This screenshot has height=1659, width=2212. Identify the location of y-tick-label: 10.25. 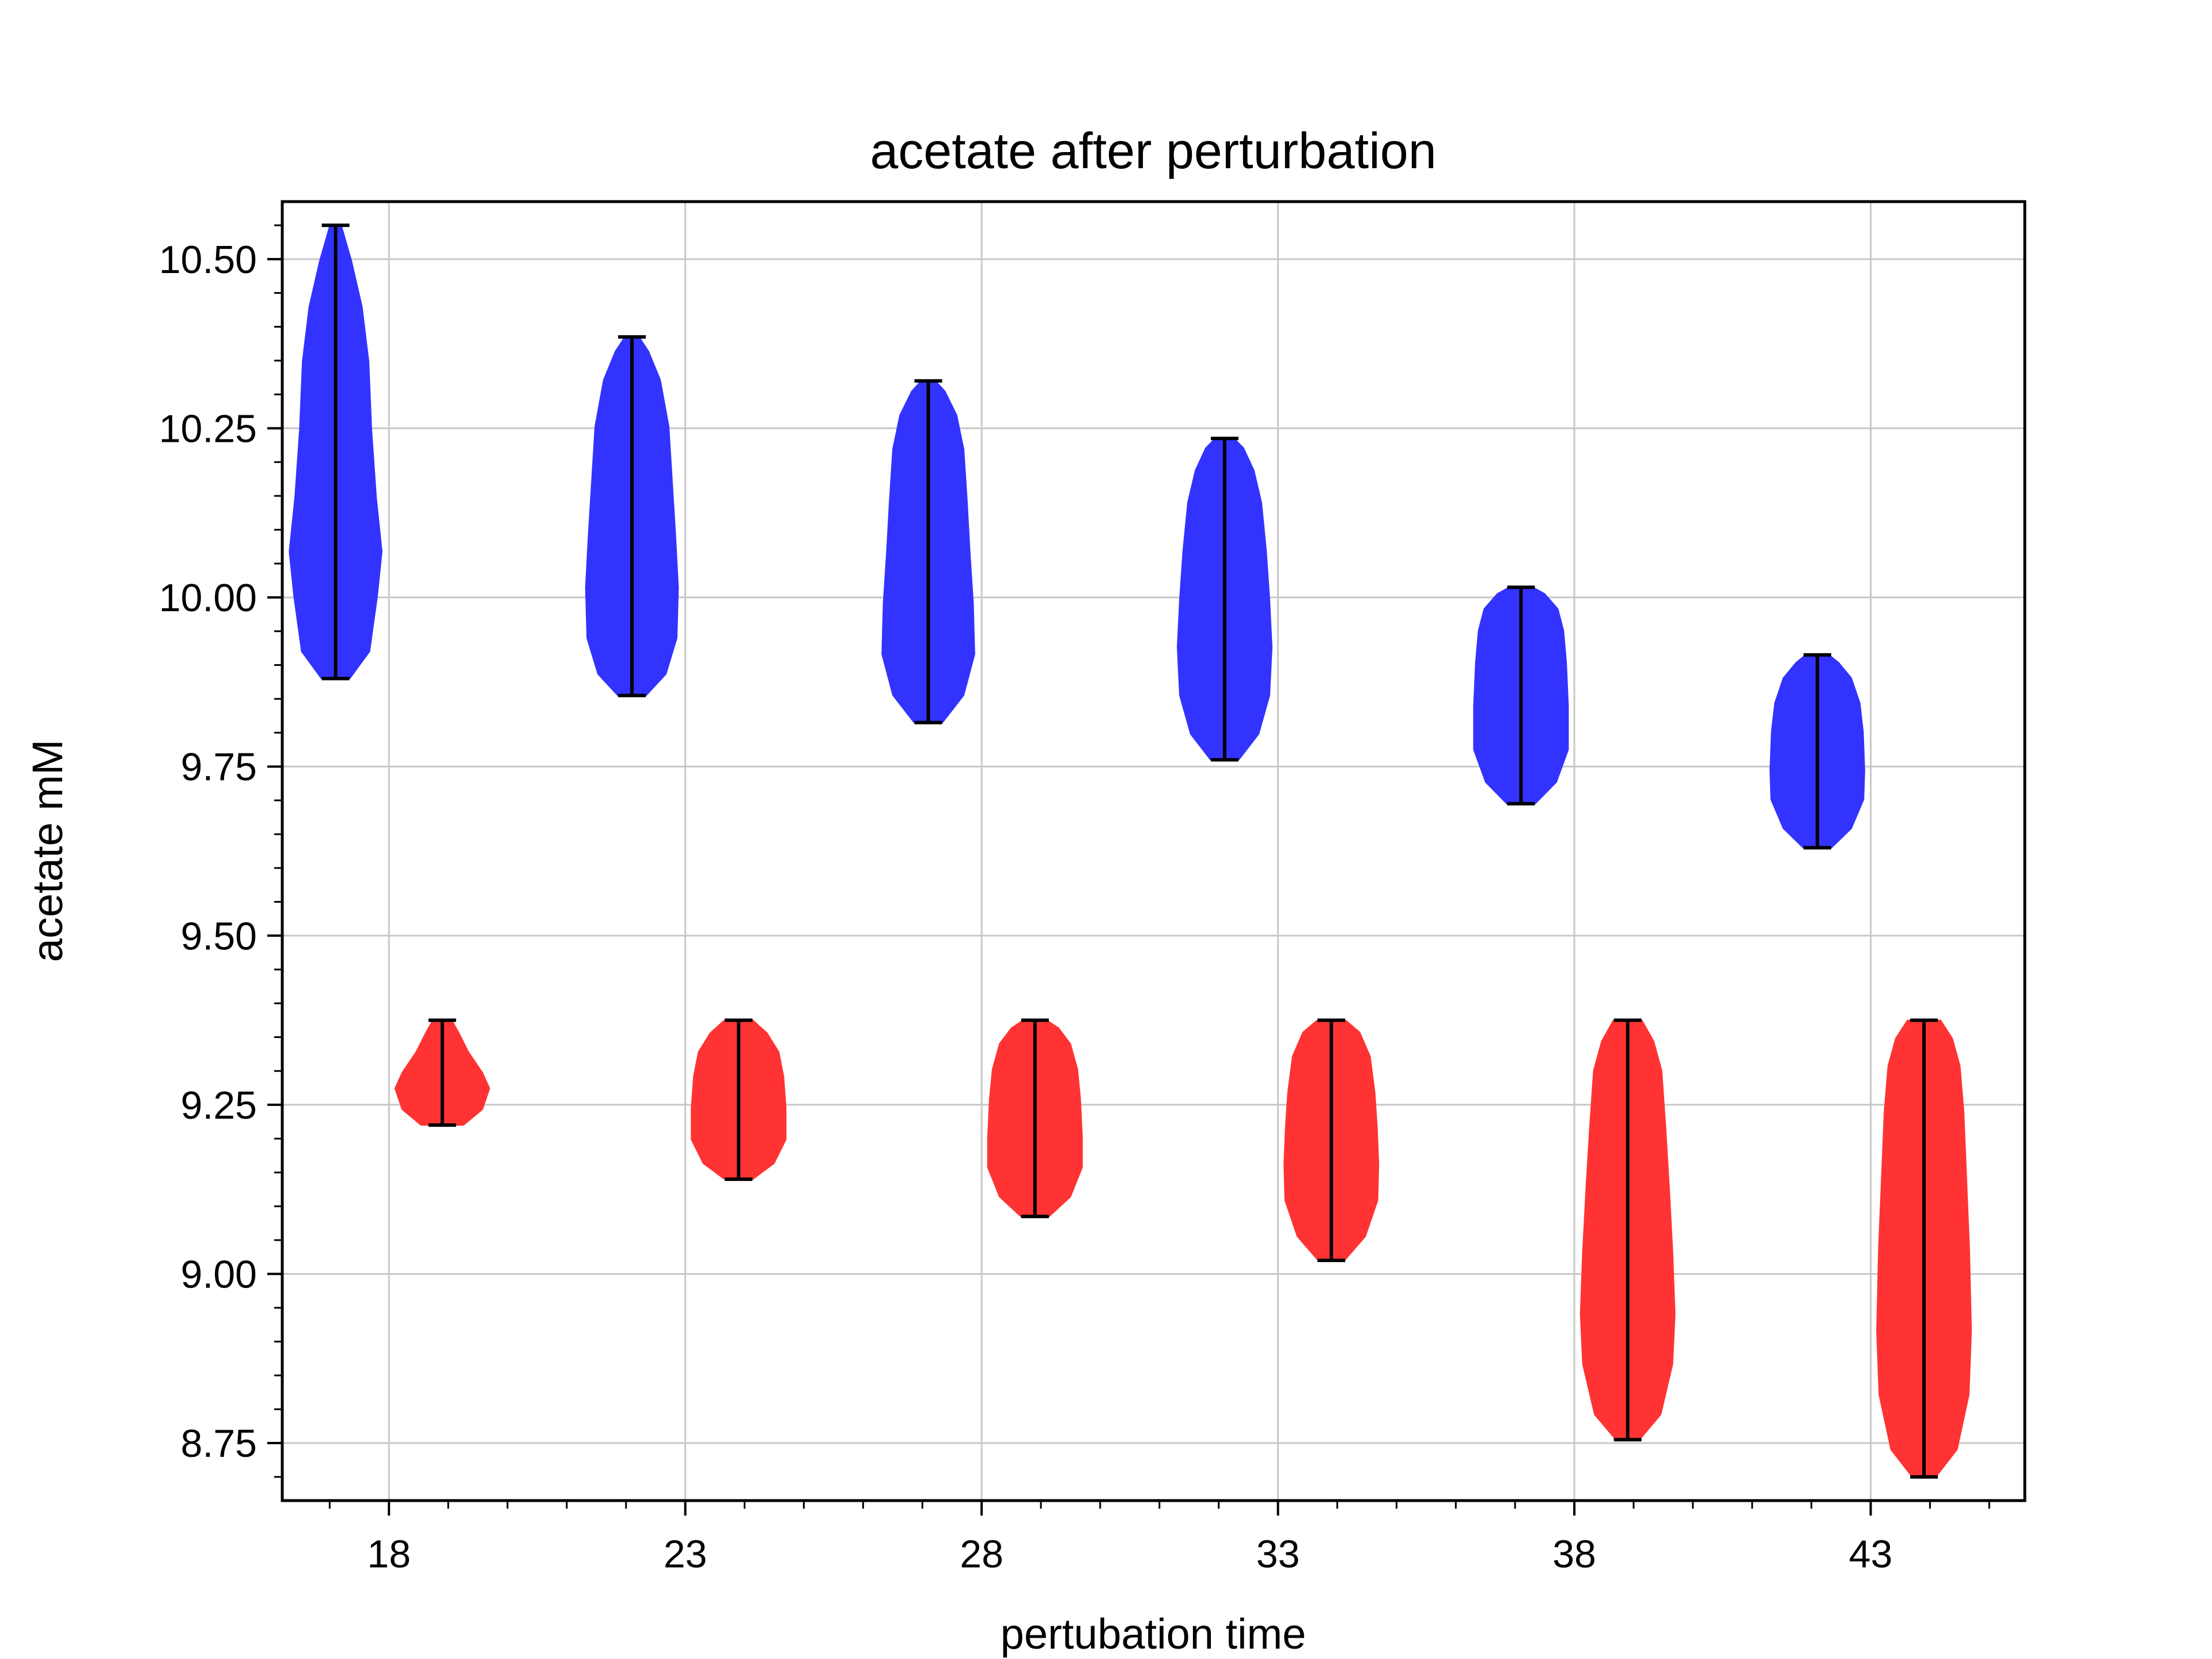
(208, 428).